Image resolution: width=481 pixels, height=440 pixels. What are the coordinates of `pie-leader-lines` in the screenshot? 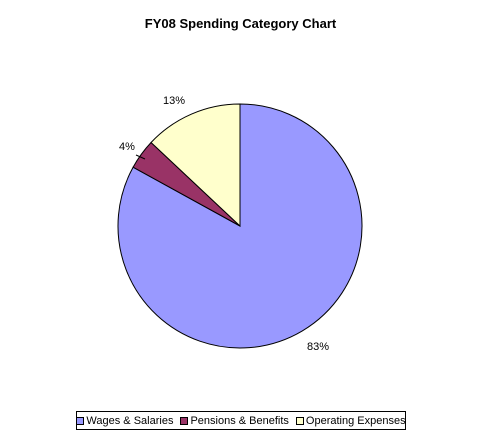 It's located at (140, 157).